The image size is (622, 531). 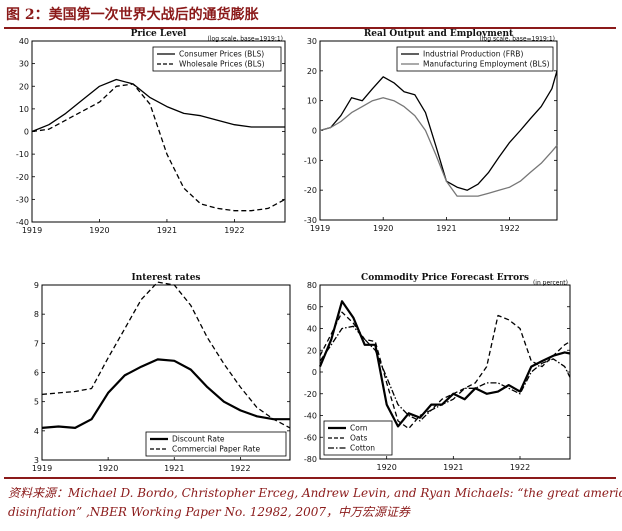 I want to click on price-level-legend-box, so click(x=217, y=59).